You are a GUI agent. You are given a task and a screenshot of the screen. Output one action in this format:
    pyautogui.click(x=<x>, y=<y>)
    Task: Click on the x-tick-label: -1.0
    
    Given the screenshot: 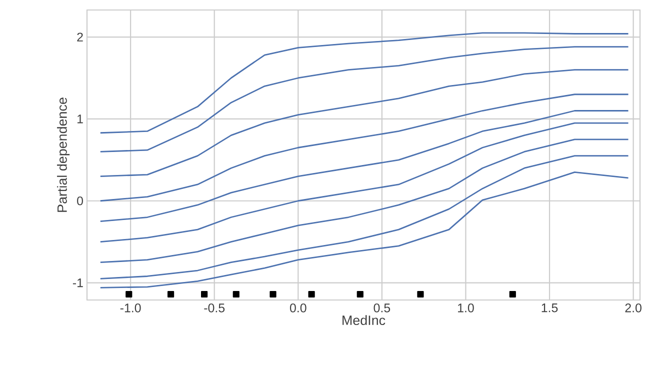 What is the action you would take?
    pyautogui.click(x=130, y=308)
    